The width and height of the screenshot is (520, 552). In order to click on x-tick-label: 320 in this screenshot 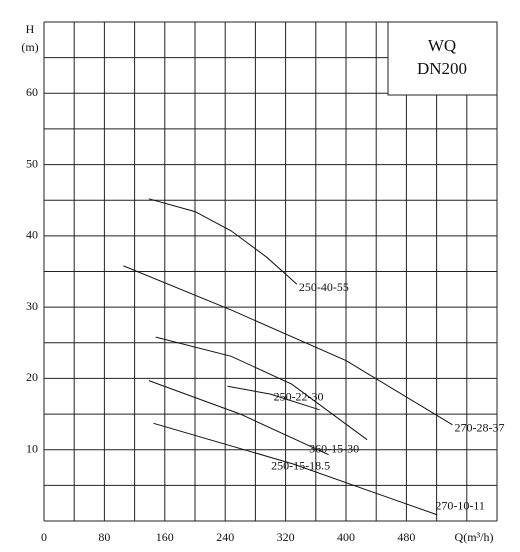, I will do `click(286, 537)`.